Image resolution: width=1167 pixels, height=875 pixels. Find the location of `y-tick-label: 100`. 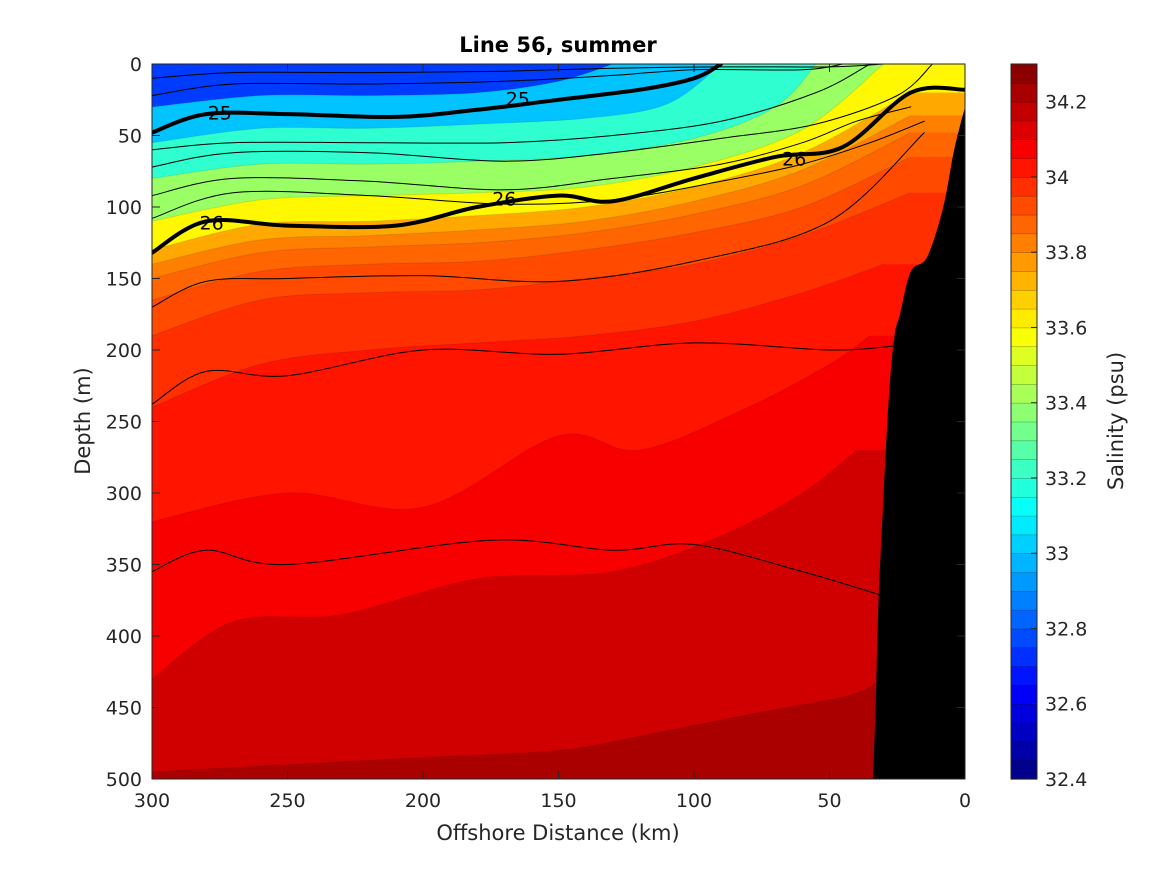

y-tick-label: 100 is located at coordinates (124, 208).